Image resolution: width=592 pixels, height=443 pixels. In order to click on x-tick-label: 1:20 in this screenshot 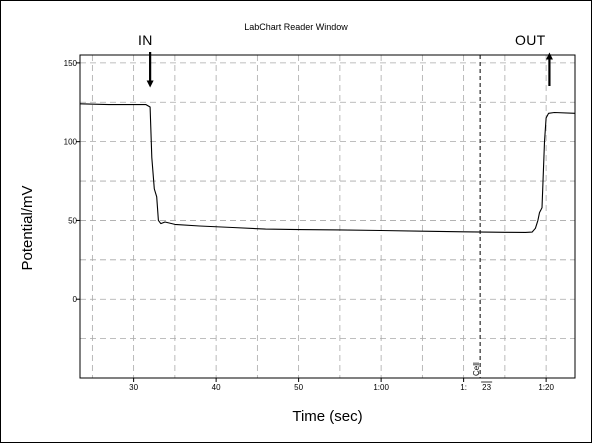, I will do `click(546, 387)`.